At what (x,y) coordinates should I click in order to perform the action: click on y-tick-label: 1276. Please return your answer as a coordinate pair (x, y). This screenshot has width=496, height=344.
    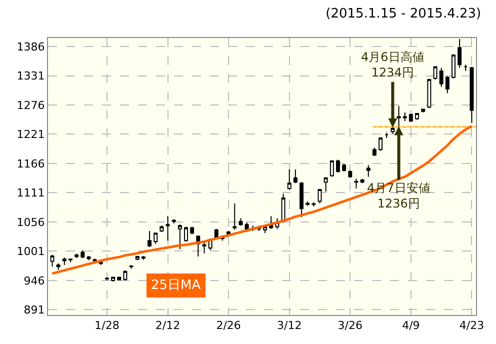
    Looking at the image, I should click on (30, 105).